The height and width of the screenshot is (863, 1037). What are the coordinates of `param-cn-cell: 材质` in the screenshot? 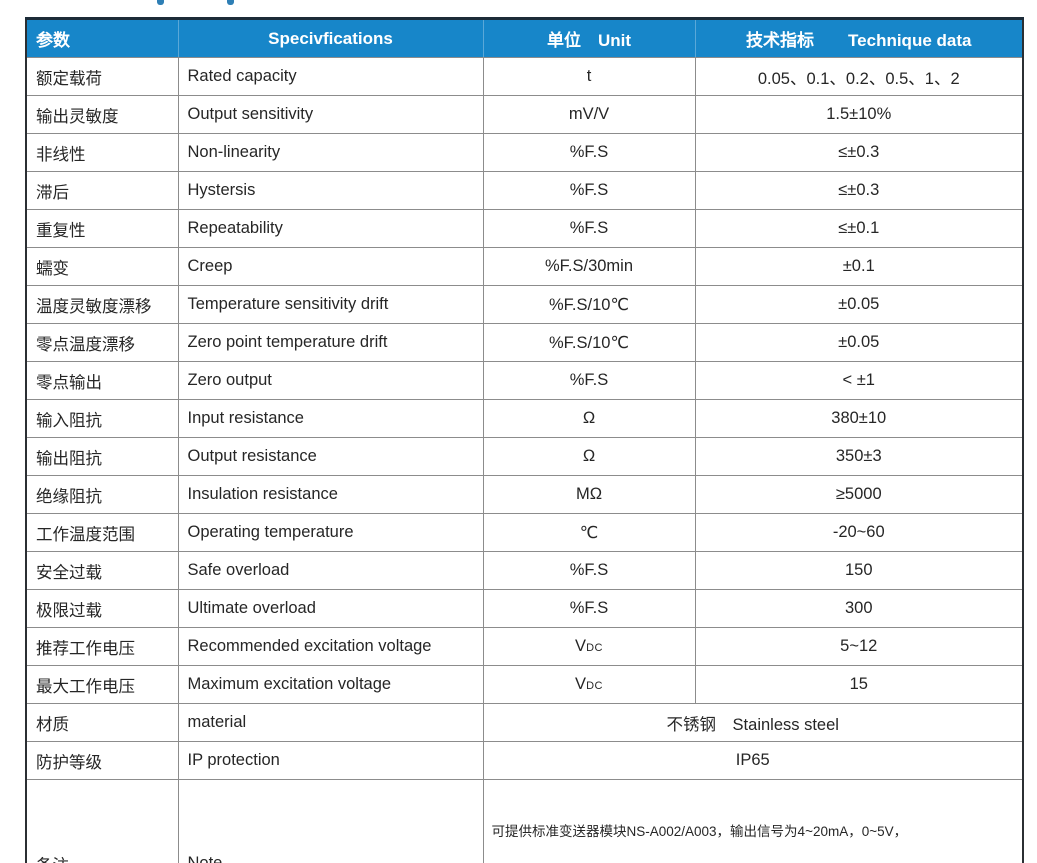 It's located at (102, 722).